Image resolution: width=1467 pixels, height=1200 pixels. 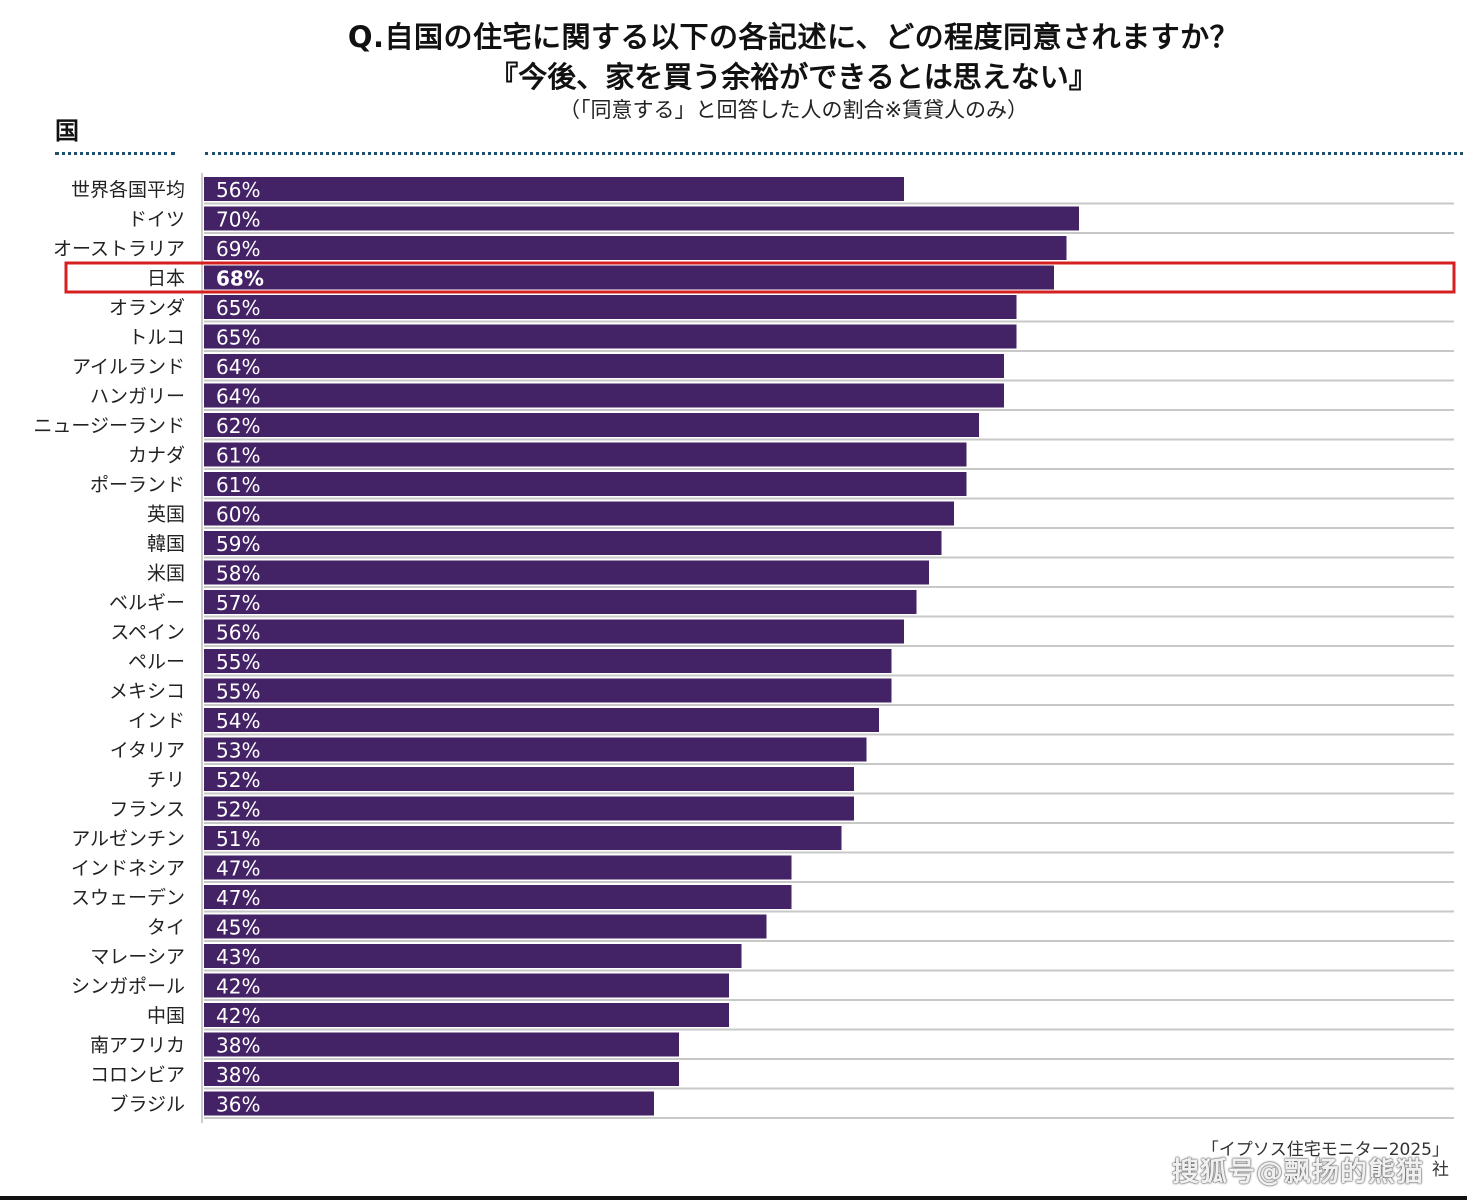 What do you see at coordinates (147, 633) in the screenshot?
I see `category-label-row-15: スペイン` at bounding box center [147, 633].